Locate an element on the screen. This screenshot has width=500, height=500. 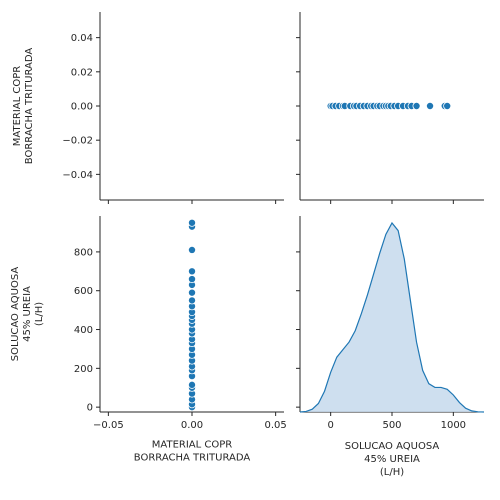
x-axis-label-left: MATERIAL COPR BORRACHA TRITURADA is located at coordinates (192, 452).